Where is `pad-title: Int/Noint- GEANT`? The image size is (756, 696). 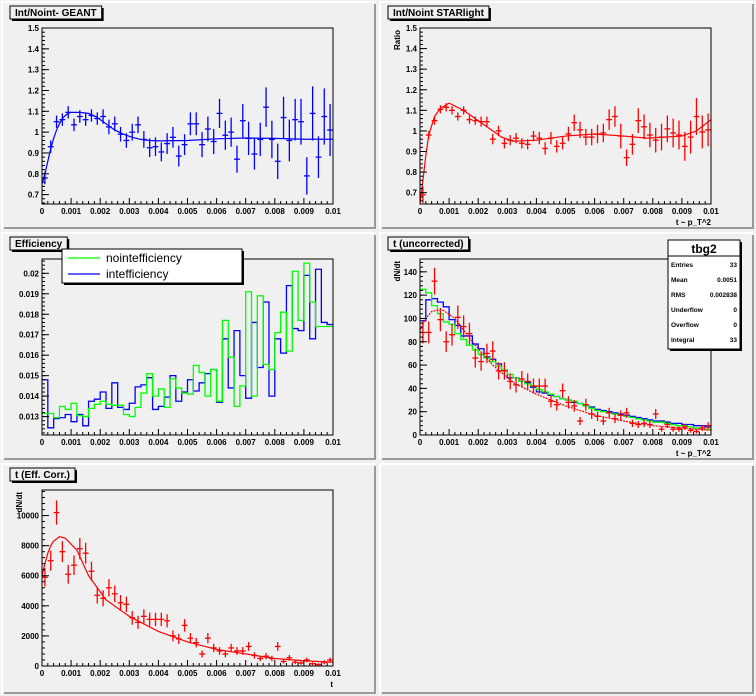 pad-title: Int/Noint- GEANT is located at coordinates (56, 13).